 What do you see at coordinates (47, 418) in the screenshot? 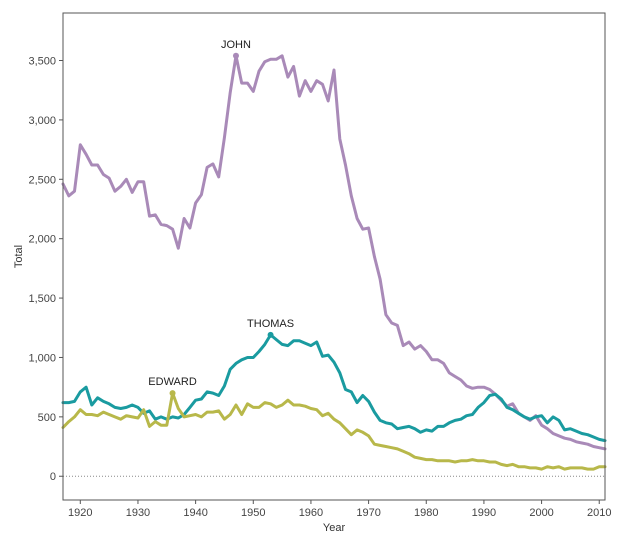
I see `y-tick-label: 500` at bounding box center [47, 418].